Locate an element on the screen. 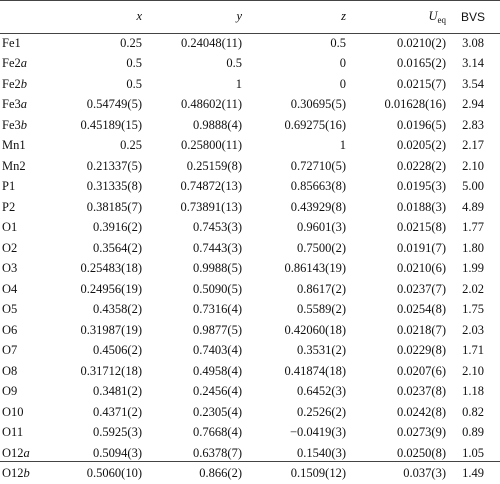 The width and height of the screenshot is (500, 484). y-cell: 0.25800(11) is located at coordinates (192, 146).